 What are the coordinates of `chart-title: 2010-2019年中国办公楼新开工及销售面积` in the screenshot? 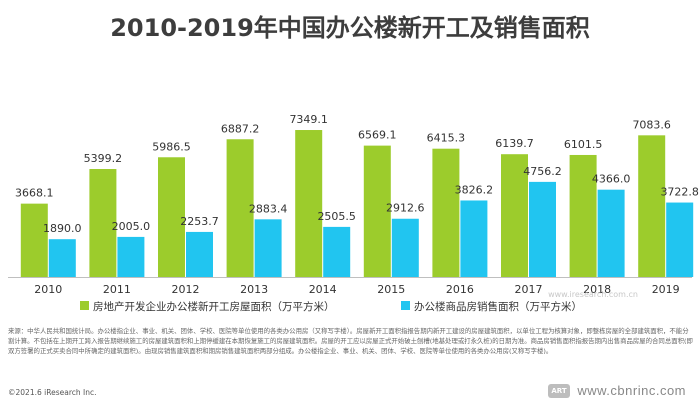 It's located at (350, 28).